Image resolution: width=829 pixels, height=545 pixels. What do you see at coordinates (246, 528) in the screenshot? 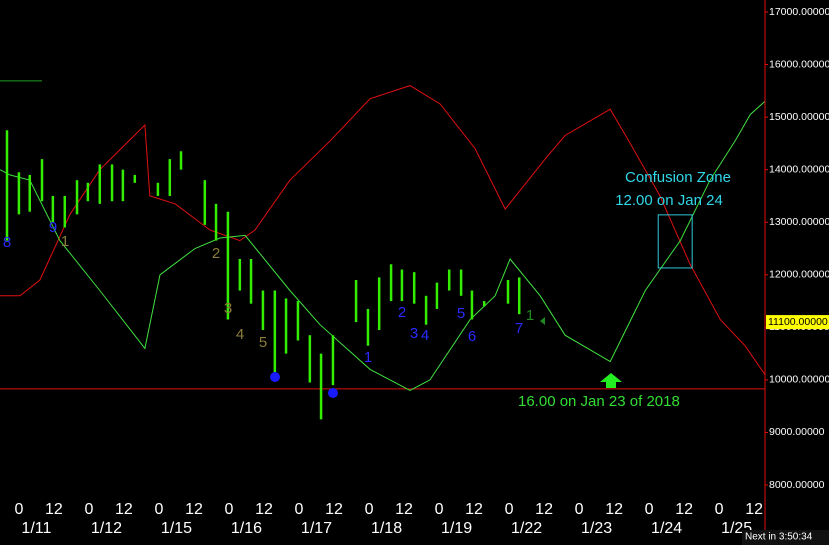
I see `date-label: 1/16` at bounding box center [246, 528].